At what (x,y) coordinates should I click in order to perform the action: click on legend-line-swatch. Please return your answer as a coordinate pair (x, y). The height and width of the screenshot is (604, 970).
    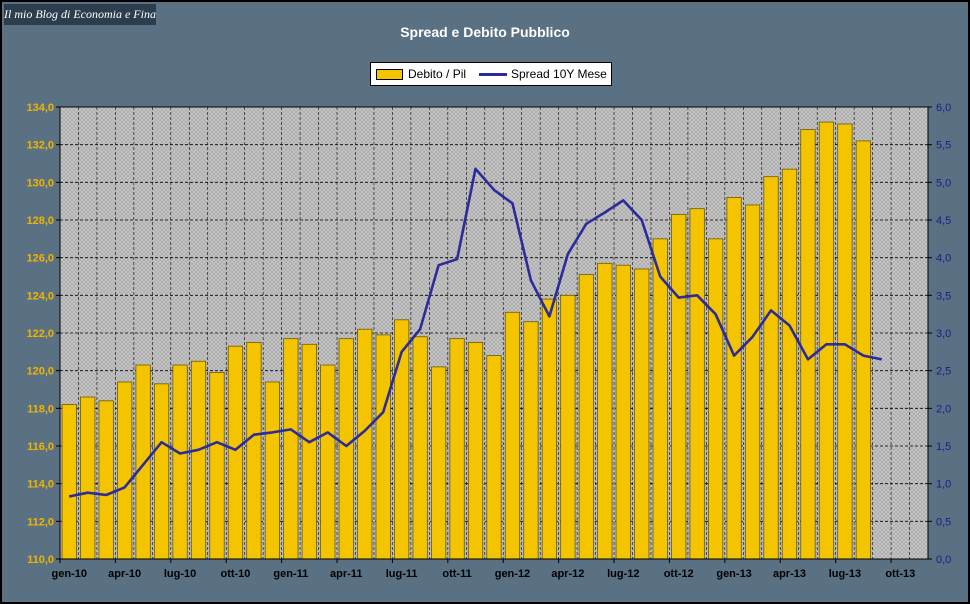
    Looking at the image, I should click on (493, 74).